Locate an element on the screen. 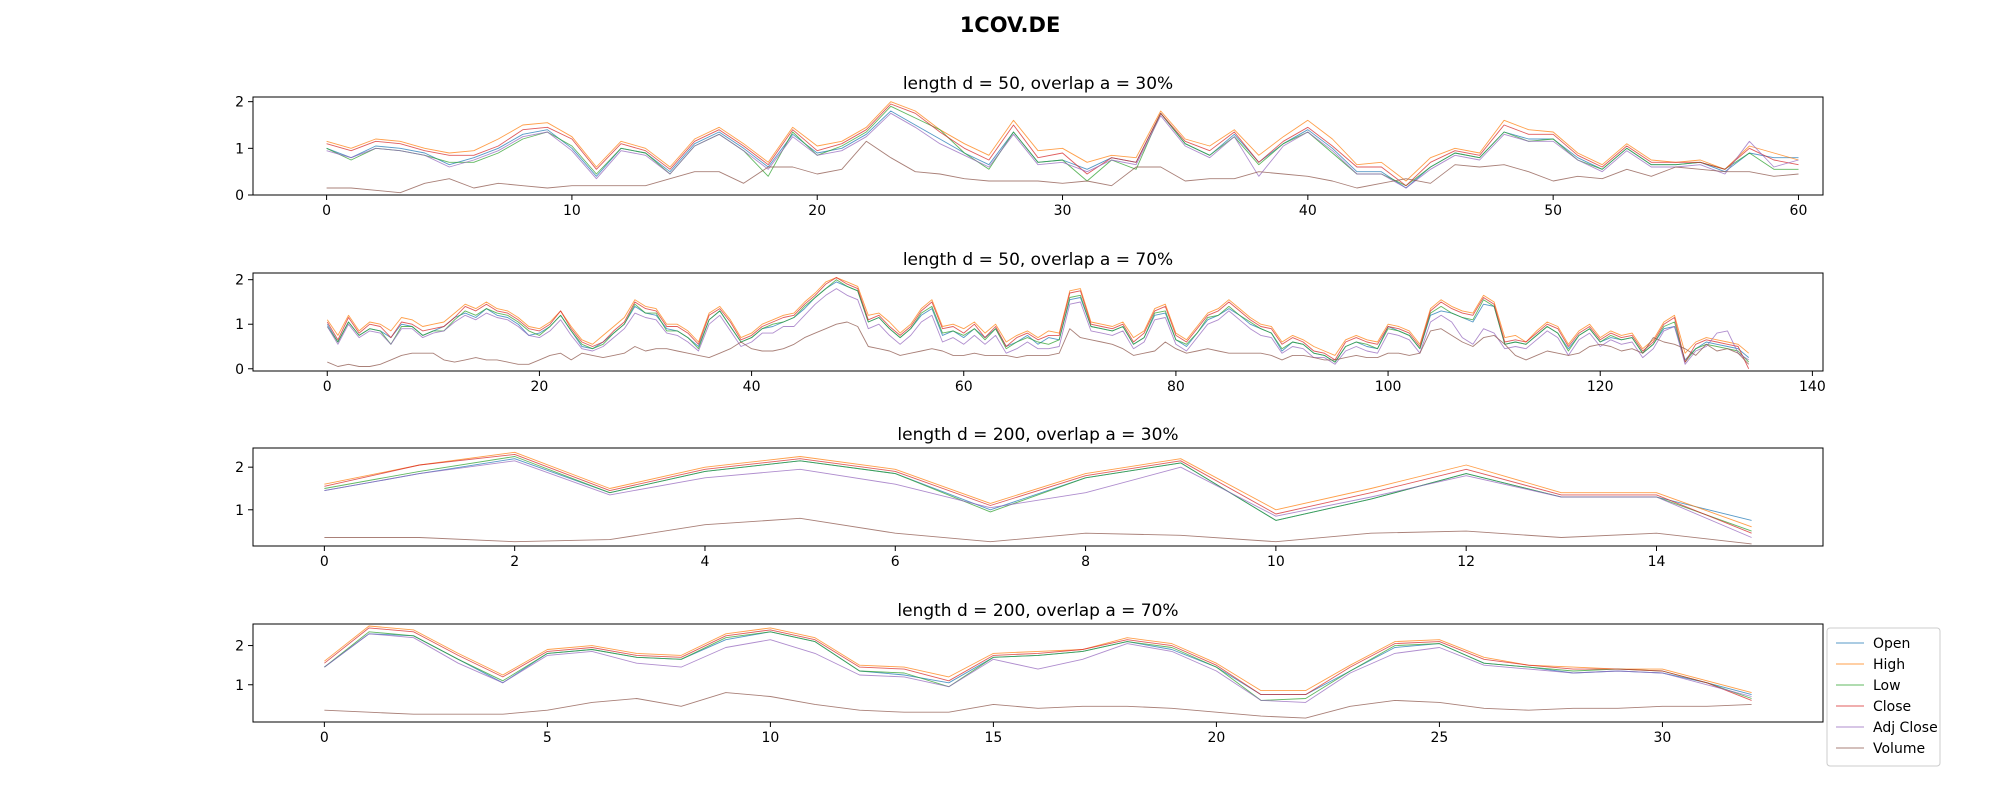  legend-frame is located at coordinates (1883, 697).